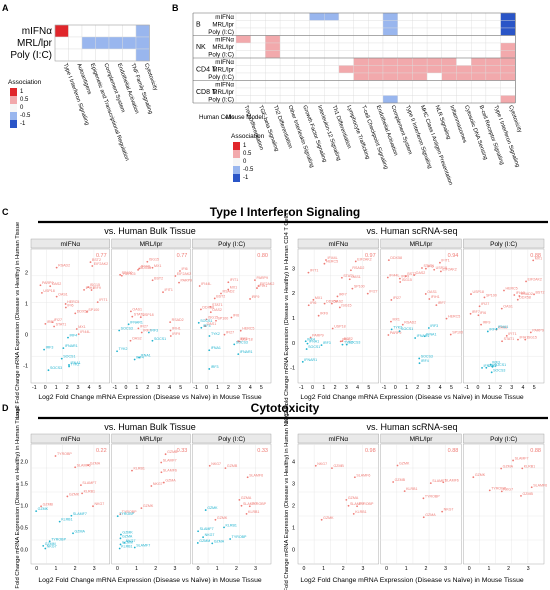 Image resolution: width=550 pixels, height=590 pixels. What do you see at coordinates (131, 541) in the screenshot?
I see `panel-d-bulk-gene-label: NKG7` at bounding box center [131, 541].